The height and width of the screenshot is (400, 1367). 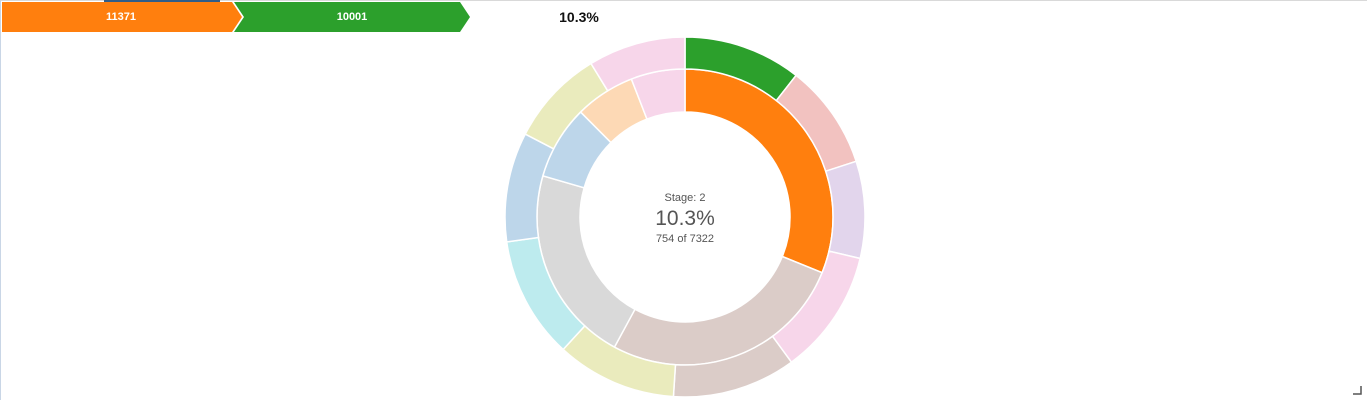 I want to click on center-stage-label: Stage: 2, so click(x=685, y=198).